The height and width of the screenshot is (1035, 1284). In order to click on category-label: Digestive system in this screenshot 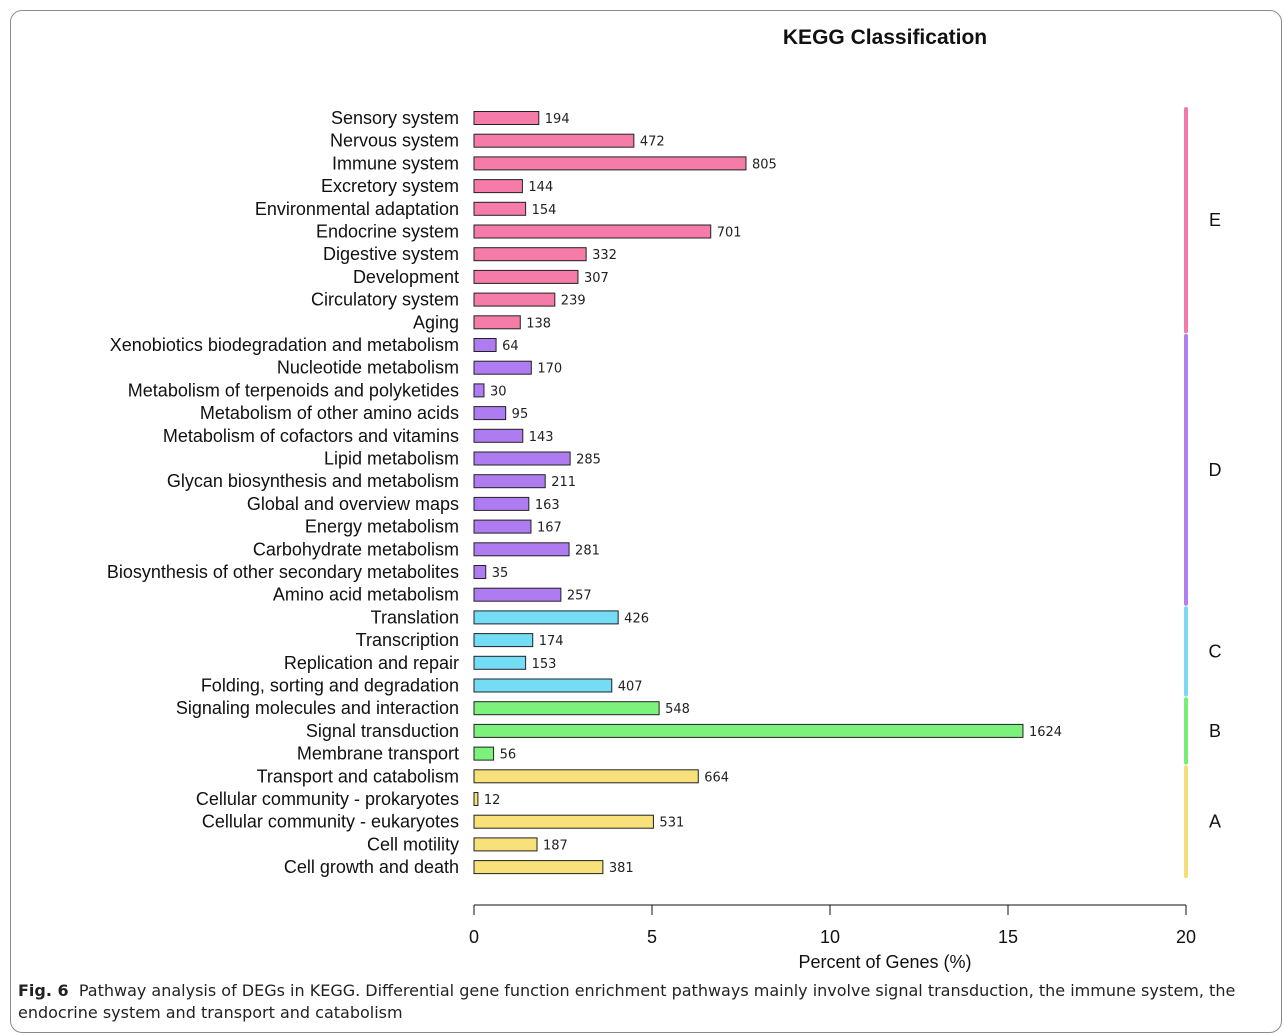, I will do `click(391, 254)`.